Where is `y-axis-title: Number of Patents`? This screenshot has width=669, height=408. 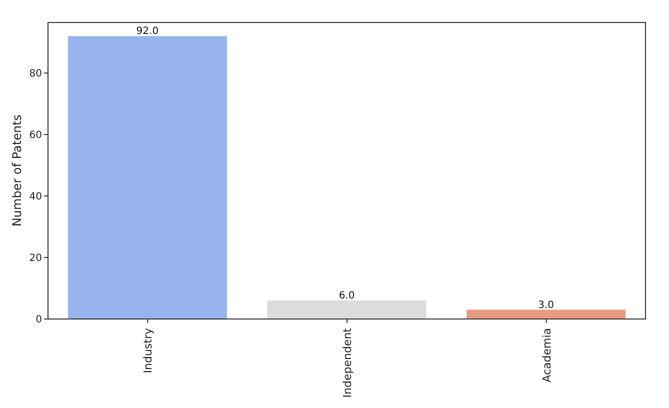 y-axis-title: Number of Patents is located at coordinates (17, 170).